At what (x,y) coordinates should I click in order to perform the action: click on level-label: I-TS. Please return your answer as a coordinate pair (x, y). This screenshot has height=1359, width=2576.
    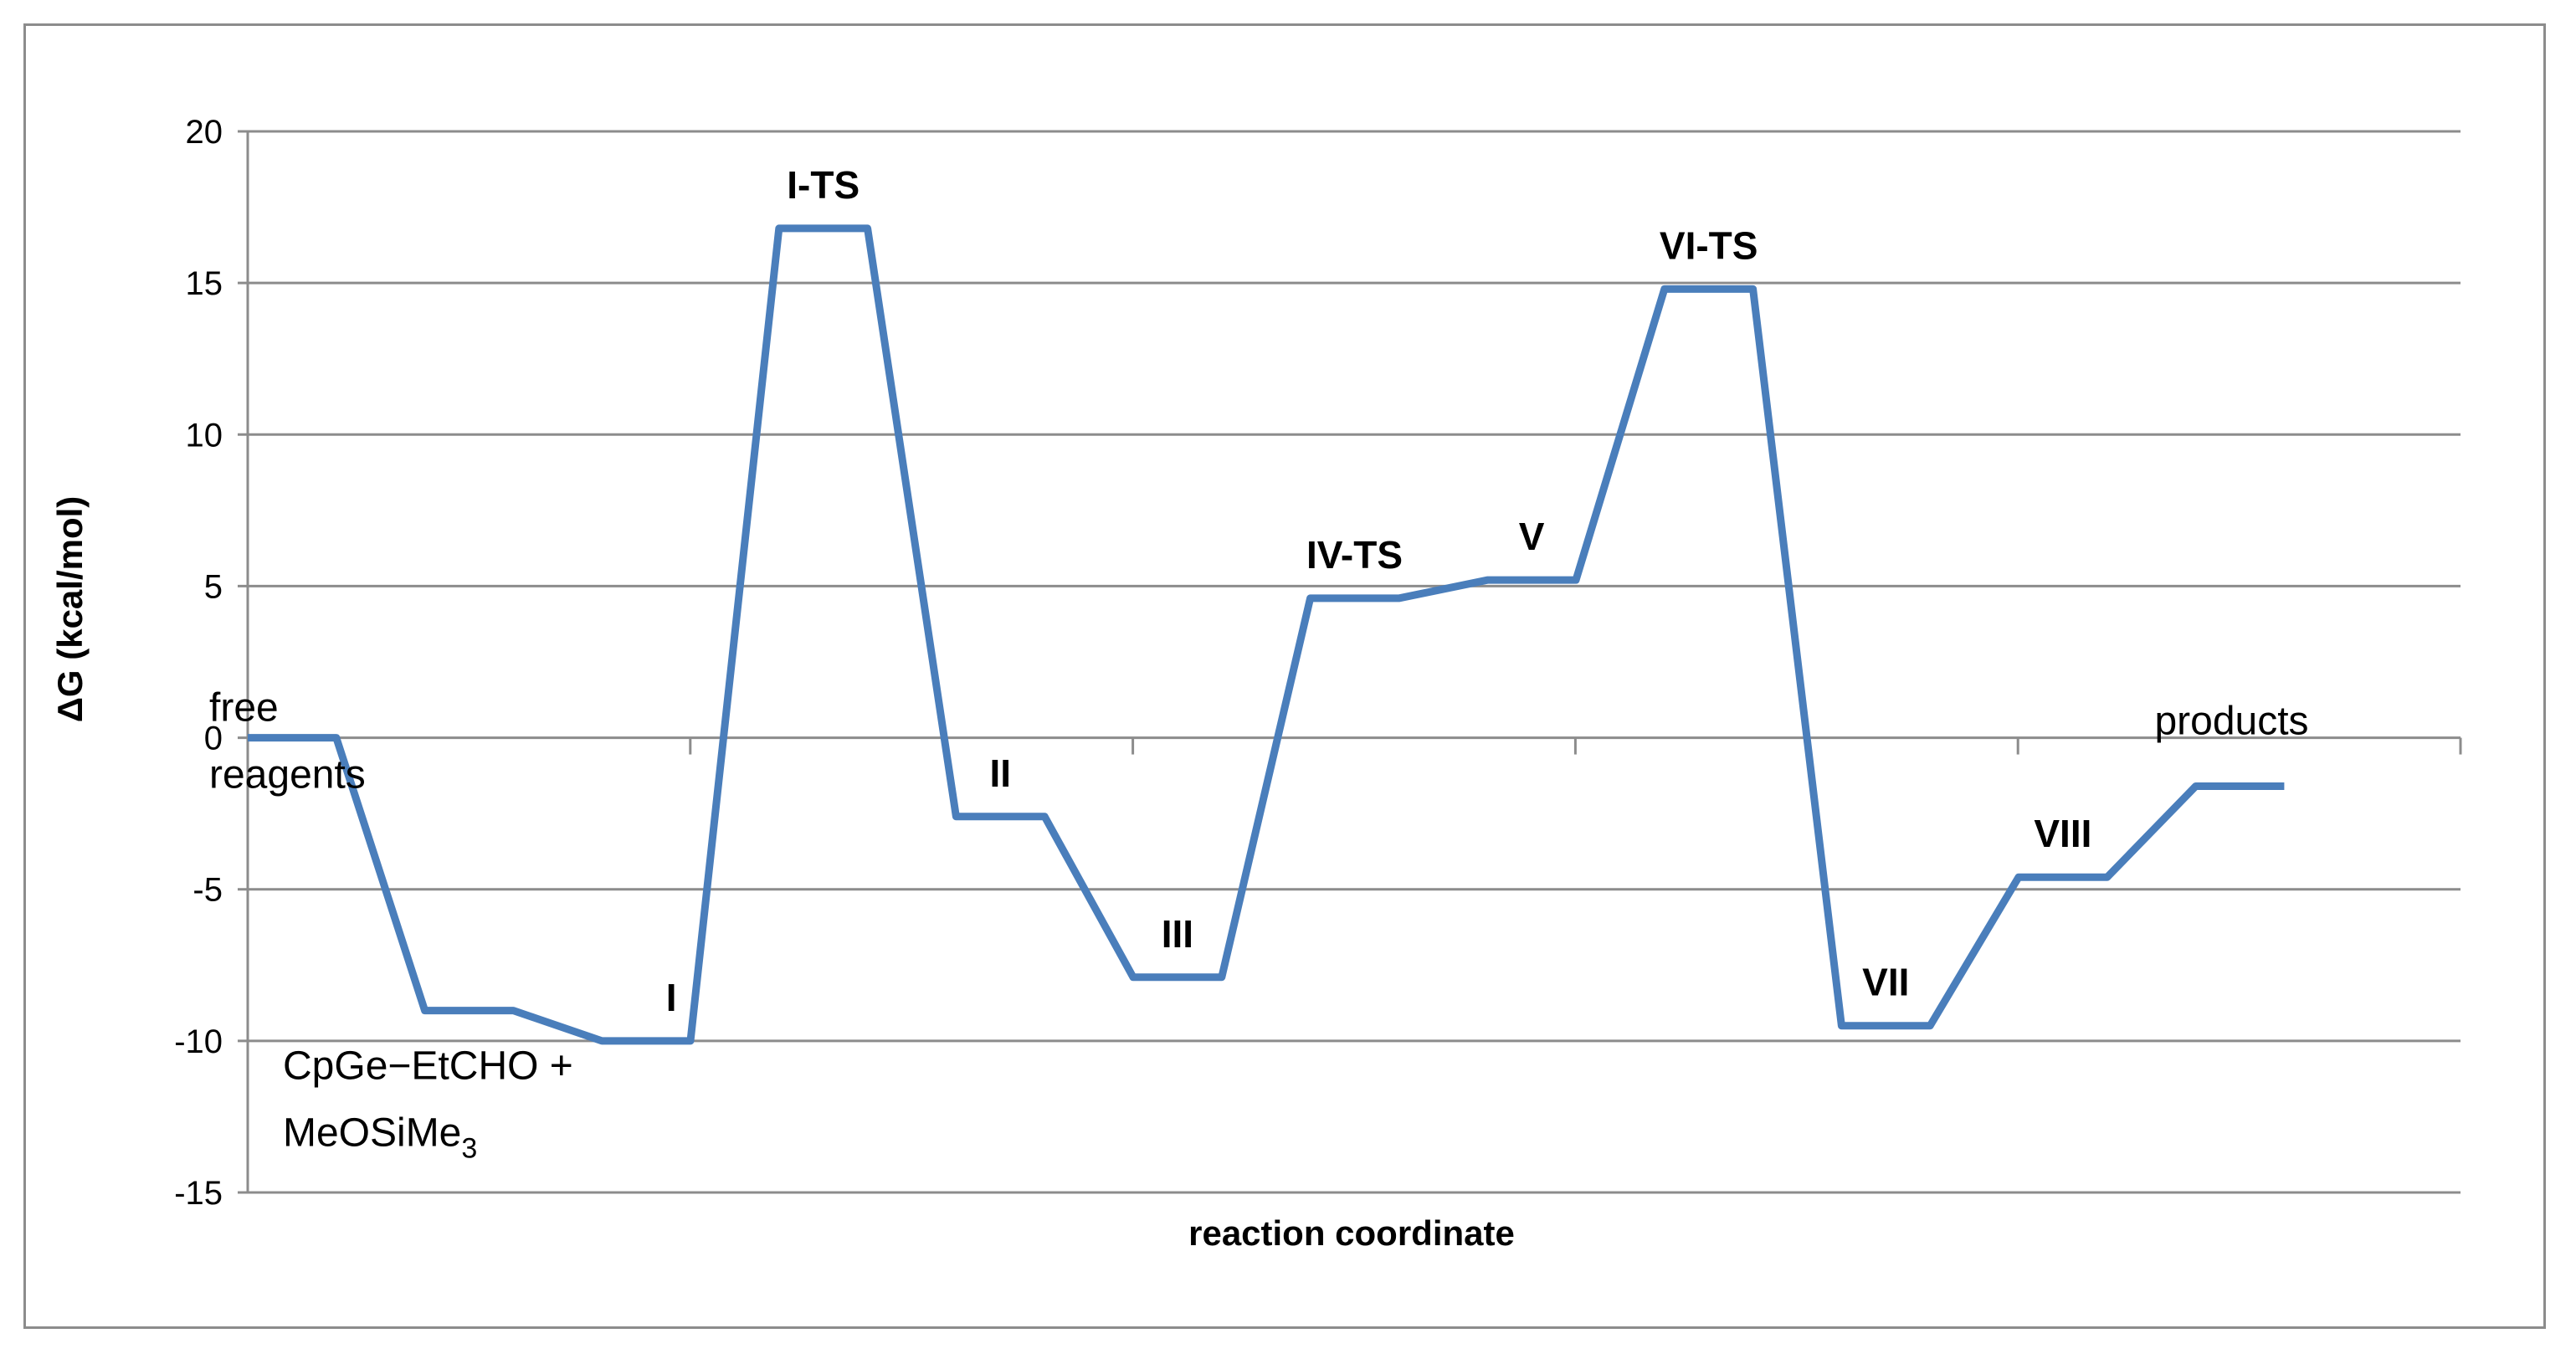
    Looking at the image, I should click on (823, 185).